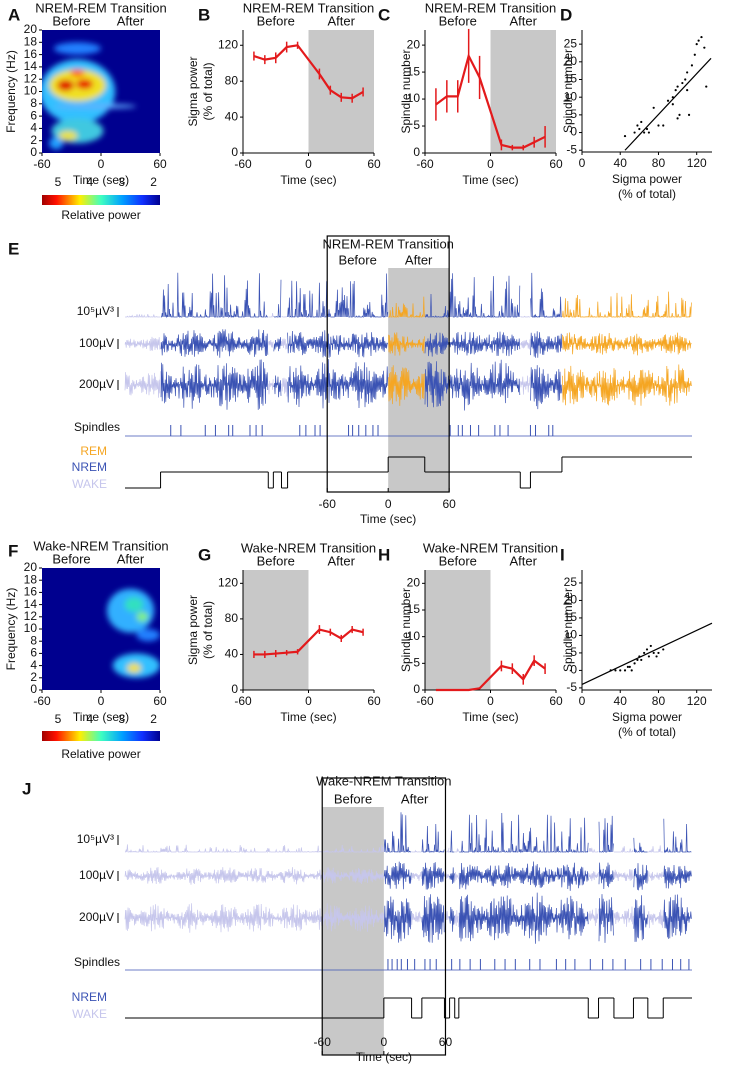 The height and width of the screenshot is (1068, 735). Describe the element at coordinates (232, 654) in the screenshot. I see `y-tick-label: 40` at that location.